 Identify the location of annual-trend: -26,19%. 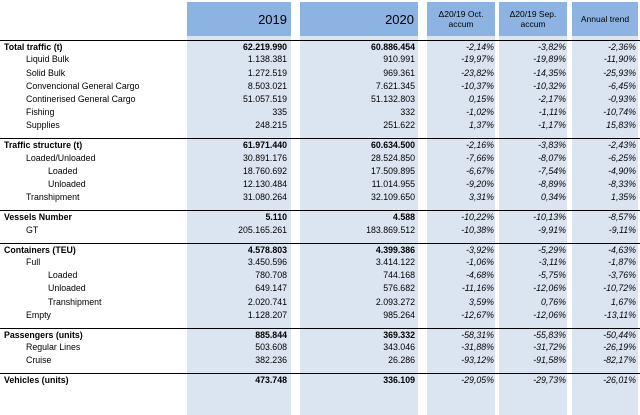
(619, 347).